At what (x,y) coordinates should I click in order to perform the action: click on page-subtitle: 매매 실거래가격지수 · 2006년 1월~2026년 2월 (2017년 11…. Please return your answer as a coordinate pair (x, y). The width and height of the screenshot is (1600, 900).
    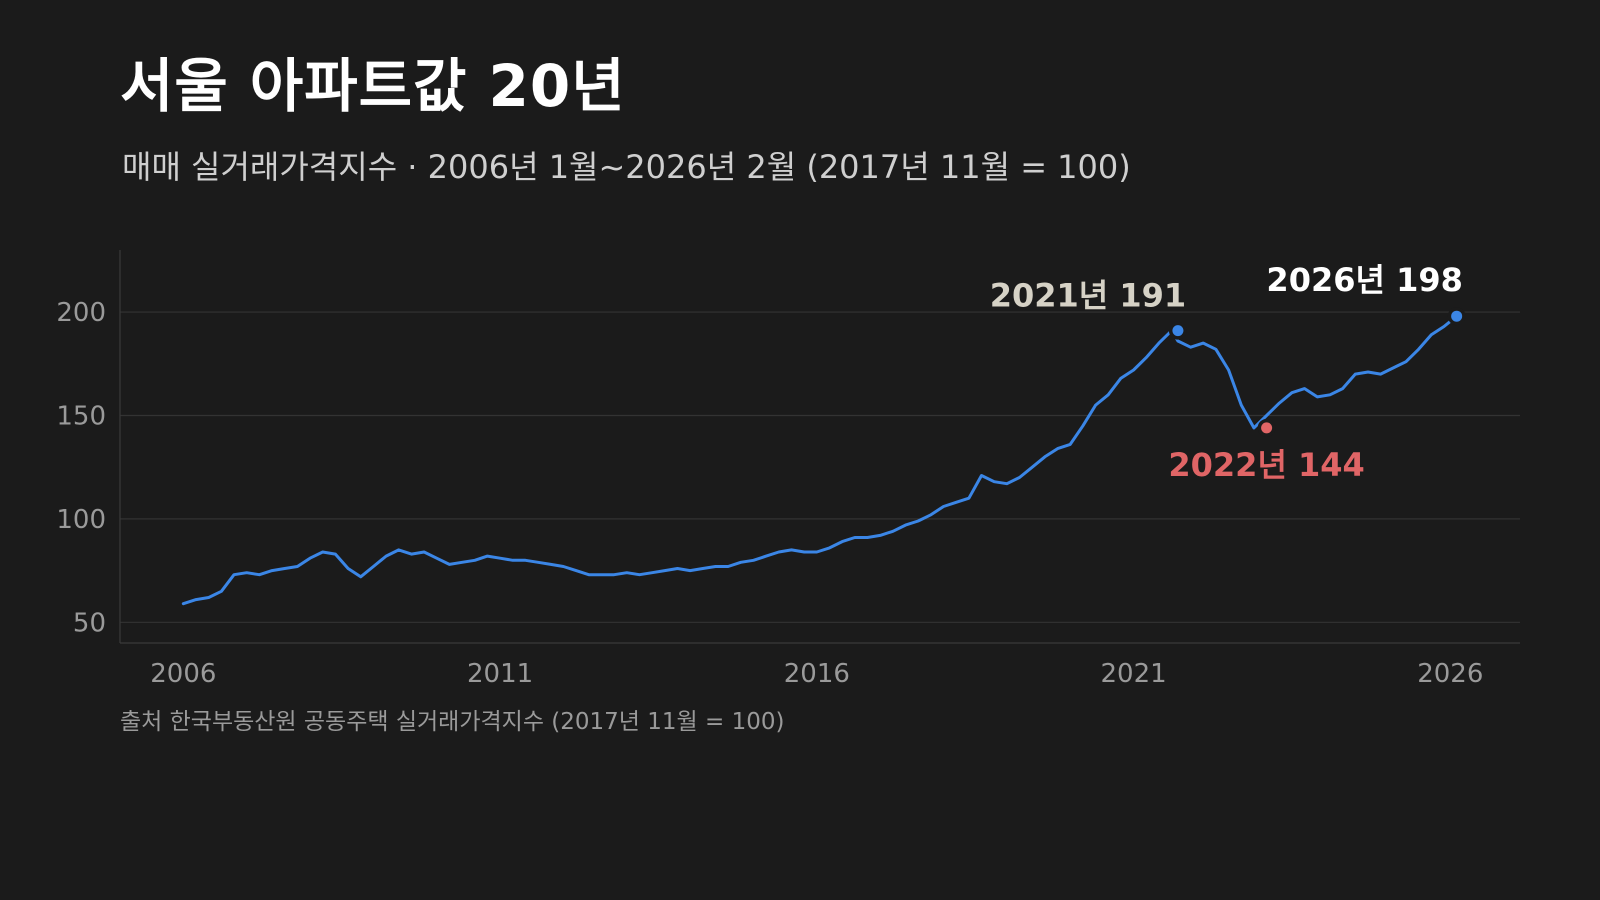
    Looking at the image, I should click on (626, 167).